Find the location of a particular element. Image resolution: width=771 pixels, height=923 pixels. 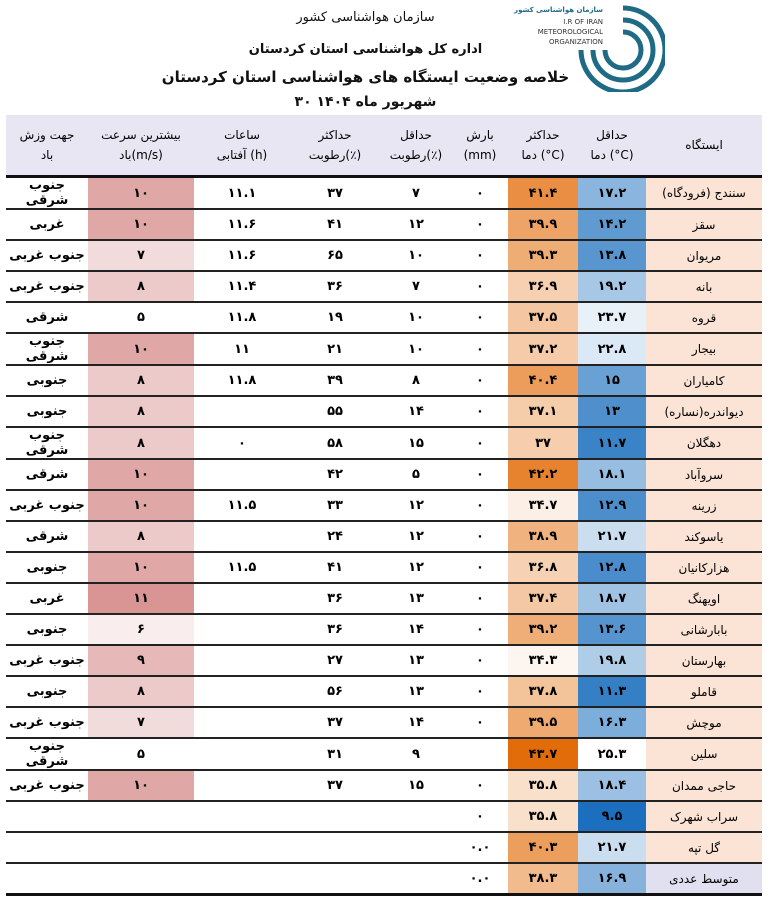

header-line-1: بارش is located at coordinates (480, 135).